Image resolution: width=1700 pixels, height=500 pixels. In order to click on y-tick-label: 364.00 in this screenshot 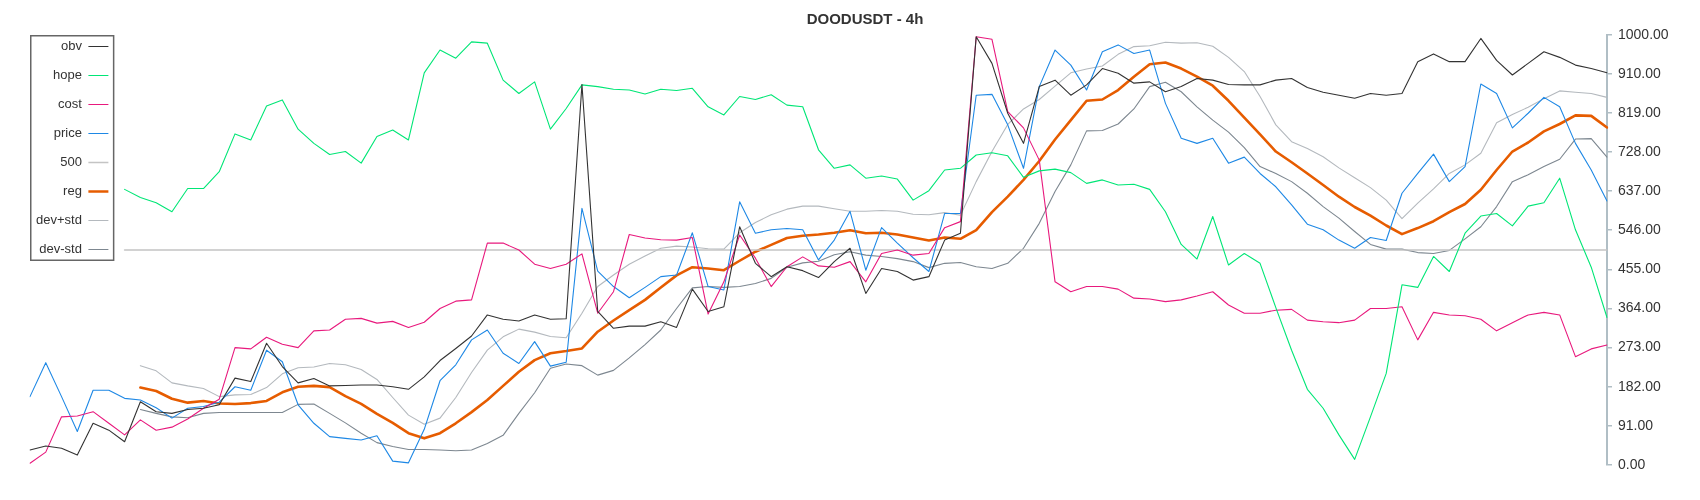, I will do `click(1640, 307)`.